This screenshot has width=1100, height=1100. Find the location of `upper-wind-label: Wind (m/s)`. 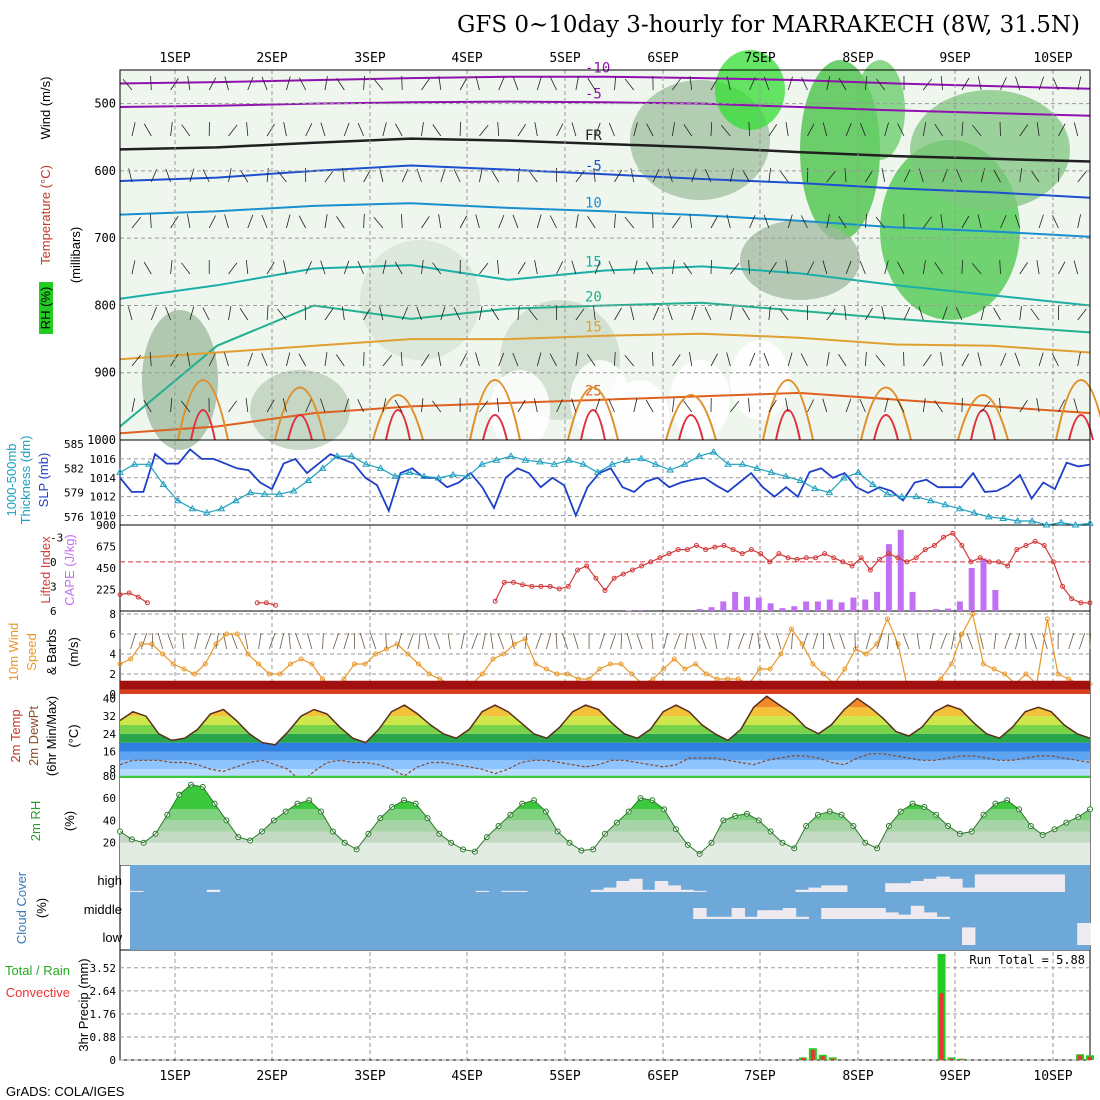

upper-wind-label: Wind (m/s) is located at coordinates (45, 108).